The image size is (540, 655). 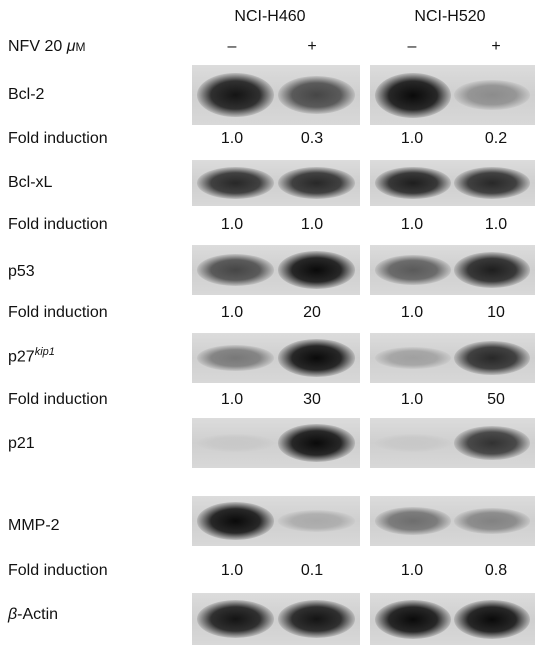 What do you see at coordinates (412, 138) in the screenshot?
I see `fold-bcl2-3: 1.0` at bounding box center [412, 138].